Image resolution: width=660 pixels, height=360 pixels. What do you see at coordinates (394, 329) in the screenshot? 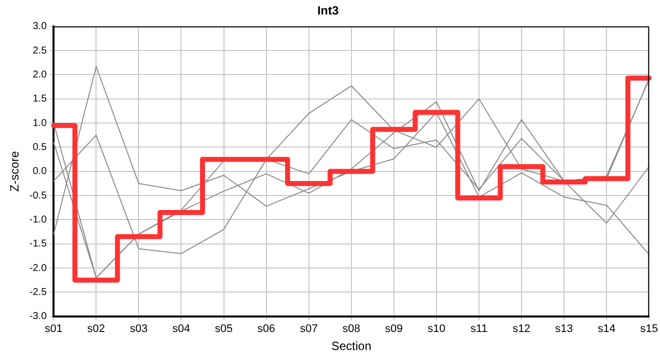
I see `x-tick-label: s09` at bounding box center [394, 329].